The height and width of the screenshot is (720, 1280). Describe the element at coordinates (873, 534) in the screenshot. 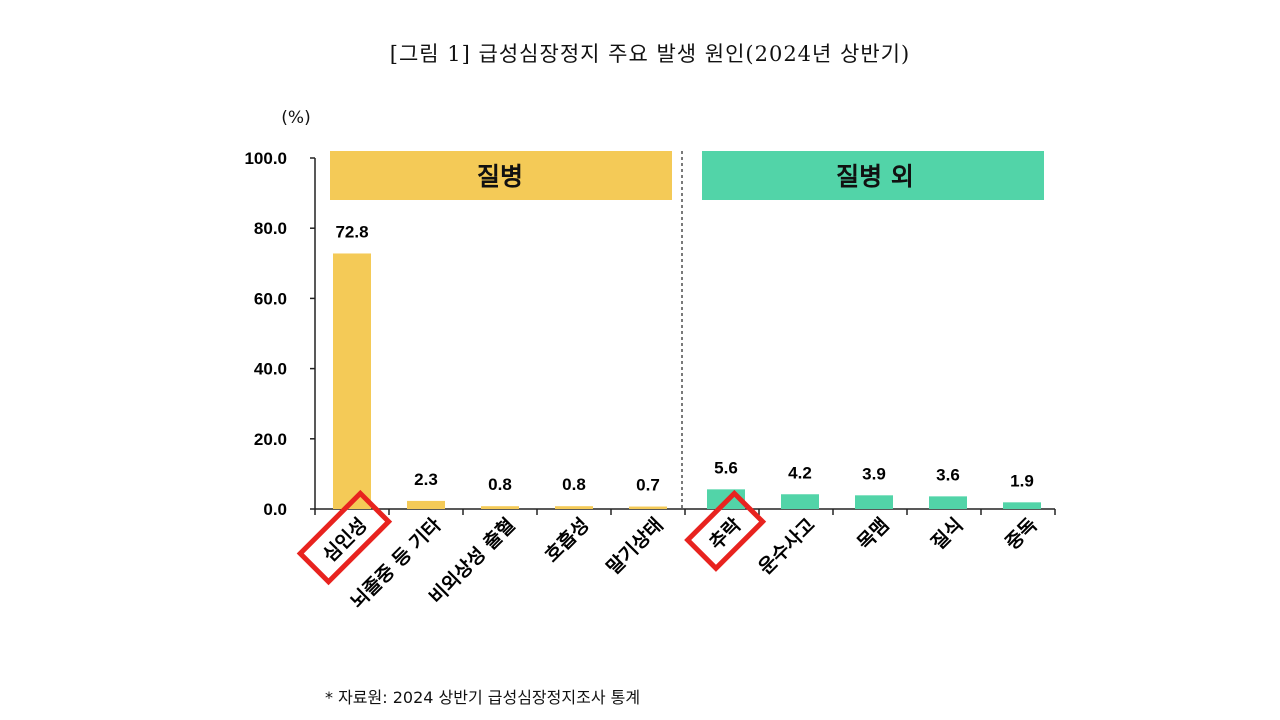

I see `category-label: 목맴` at that location.